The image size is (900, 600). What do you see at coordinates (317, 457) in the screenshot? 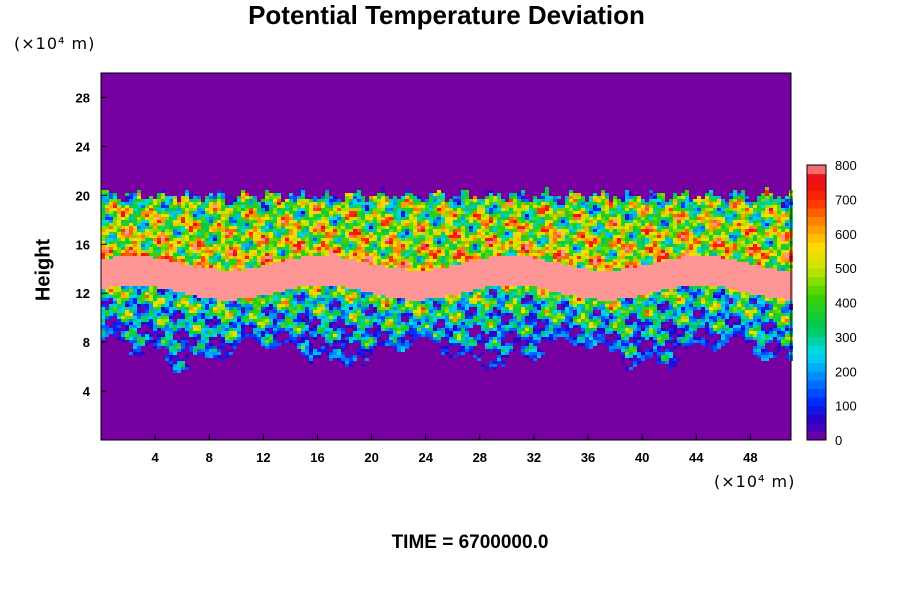
I see `x-tick-label: 16` at bounding box center [317, 457].